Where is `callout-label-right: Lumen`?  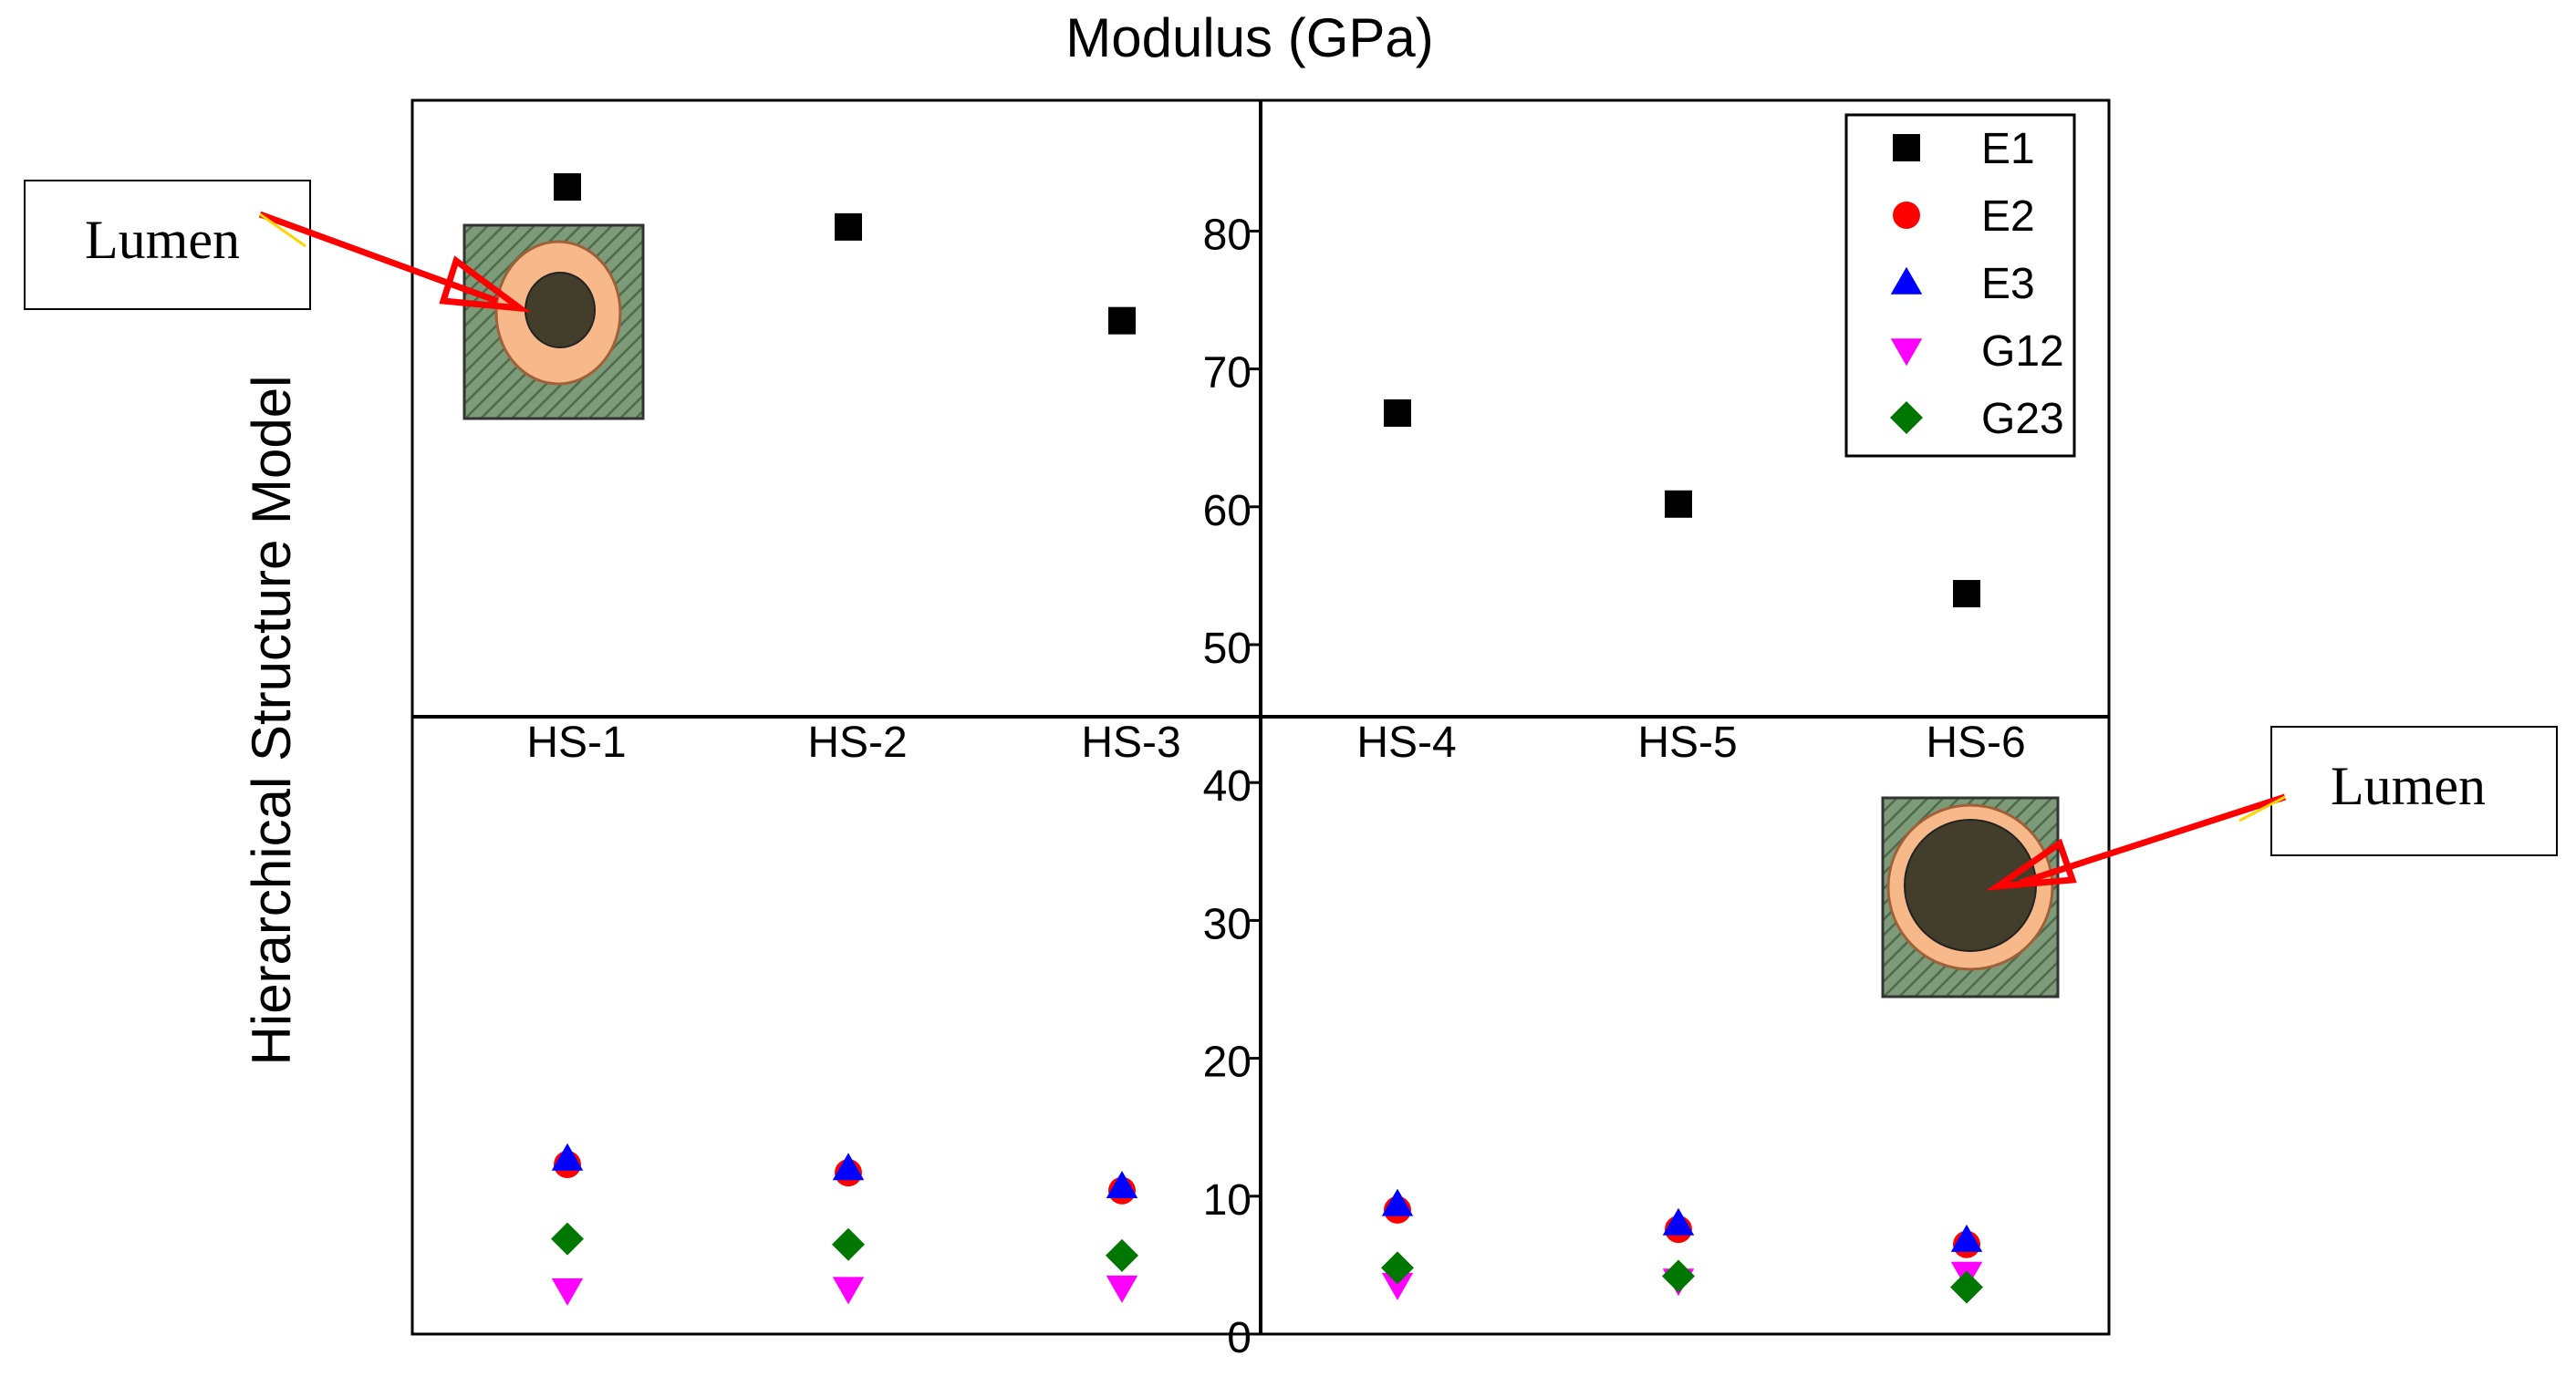
callout-label-right: Lumen is located at coordinates (2408, 786).